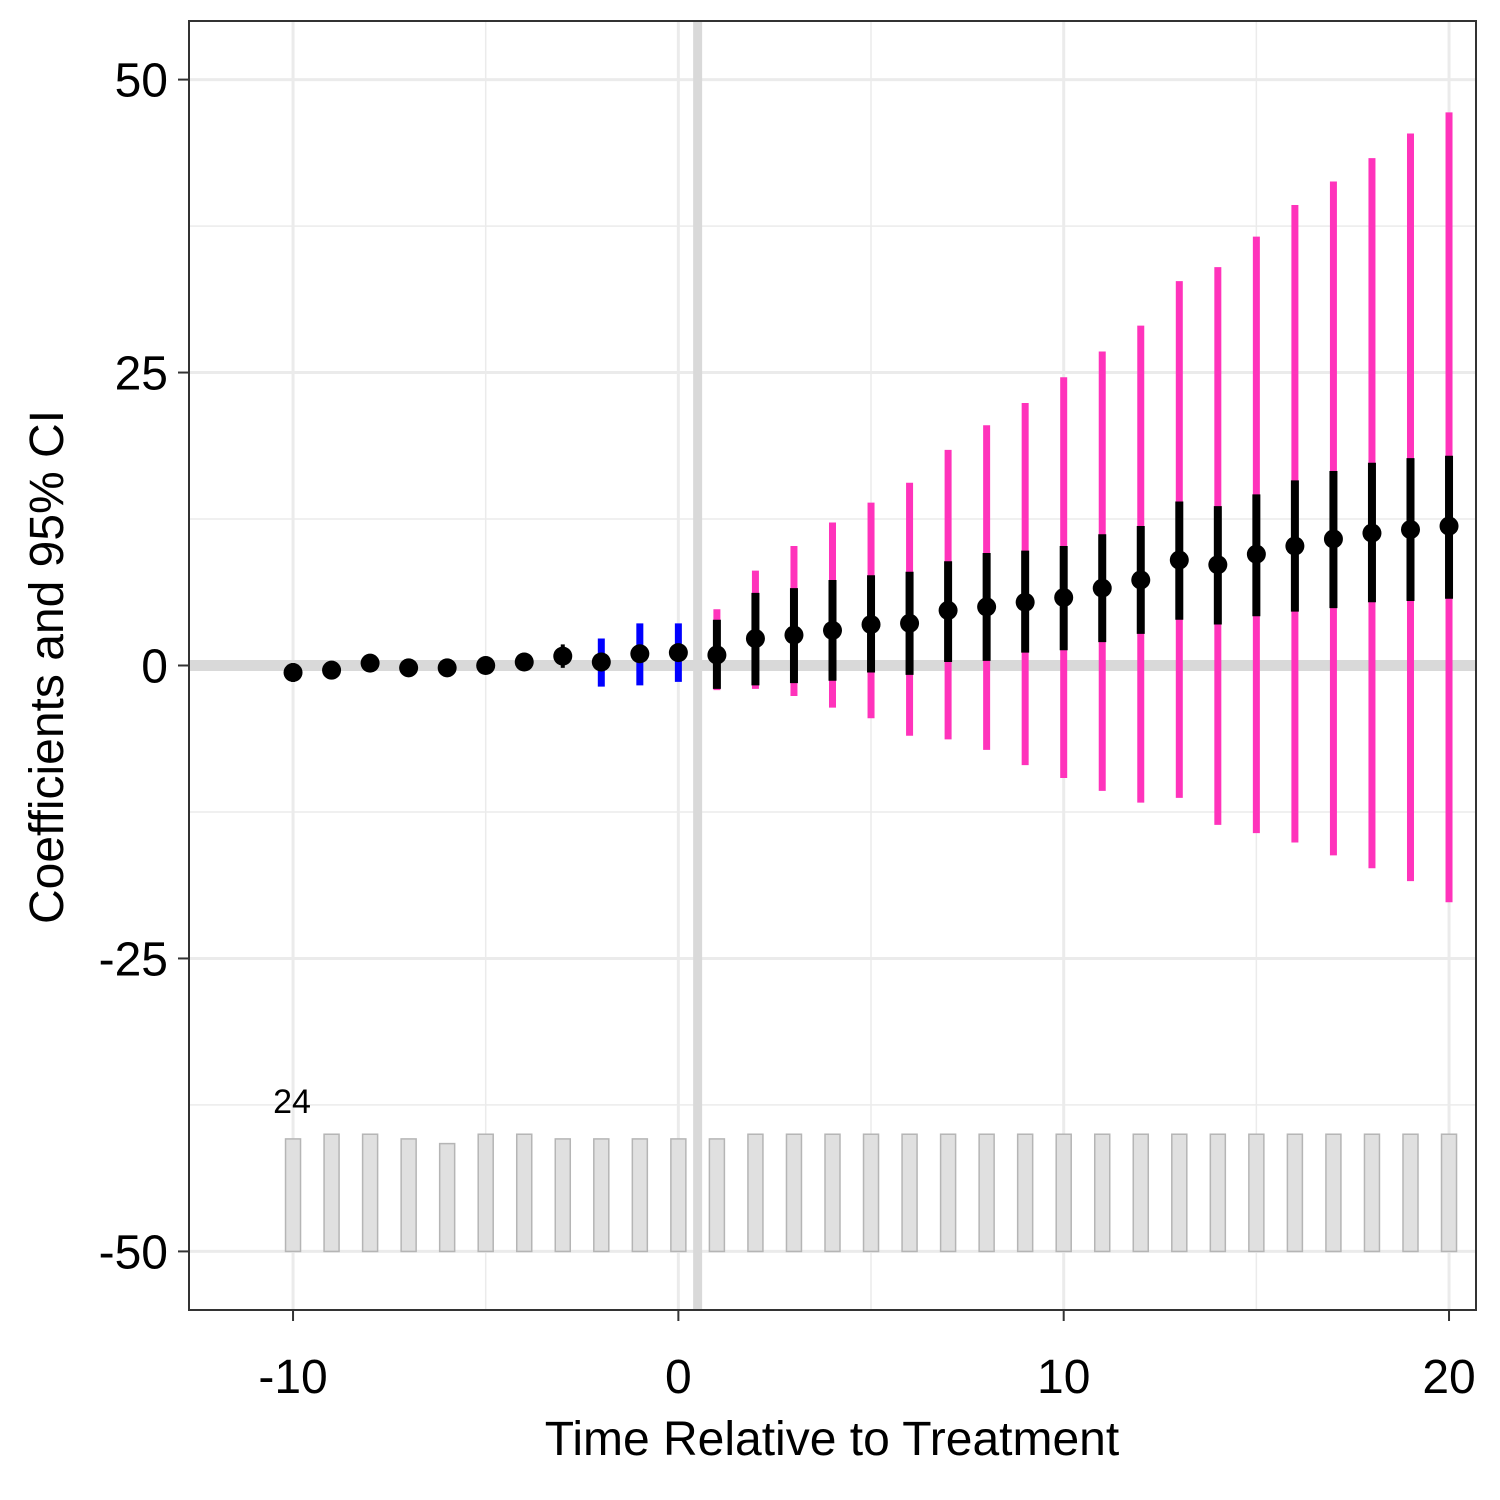 The image size is (1500, 1500). Describe the element at coordinates (47, 667) in the screenshot. I see `y-axis-title: Coefficients and 95% CI` at that location.